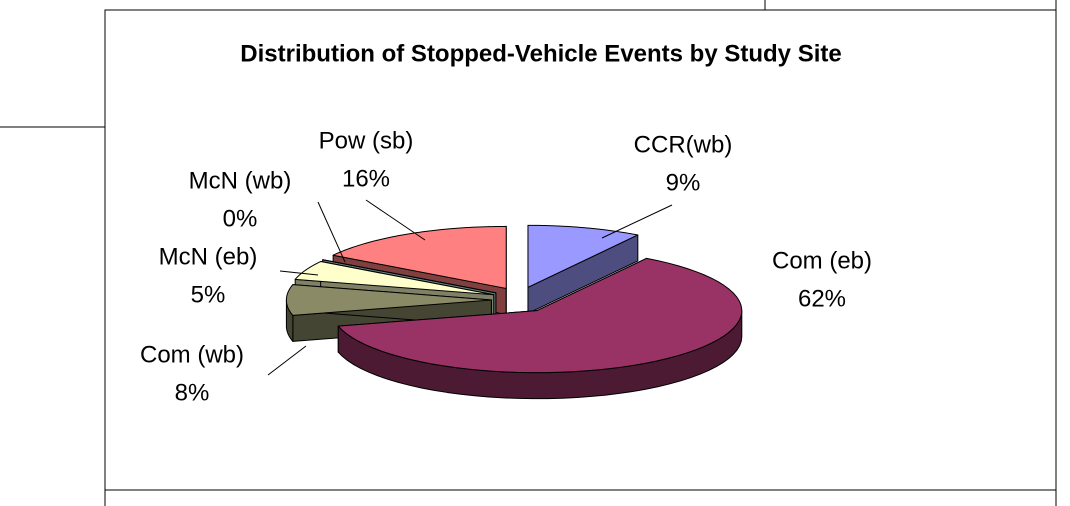 The height and width of the screenshot is (506, 1070). I want to click on slice-label: Pow (sb), so click(366, 140).